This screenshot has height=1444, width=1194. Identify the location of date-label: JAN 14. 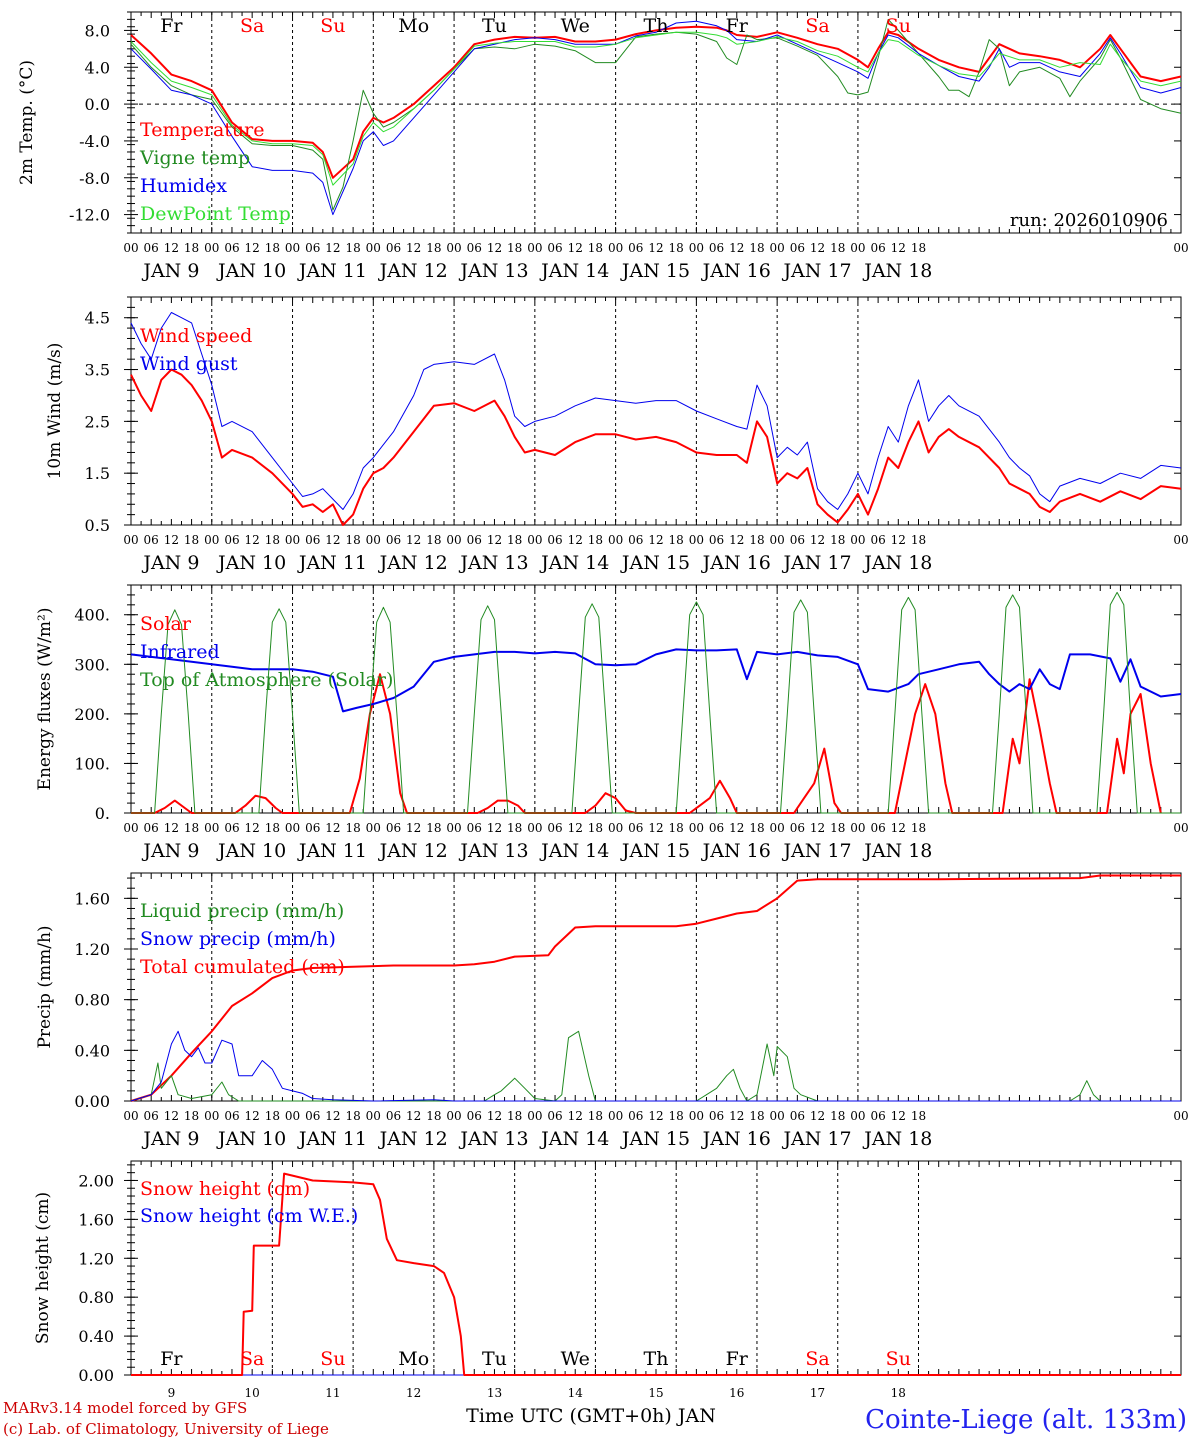
(574, 851).